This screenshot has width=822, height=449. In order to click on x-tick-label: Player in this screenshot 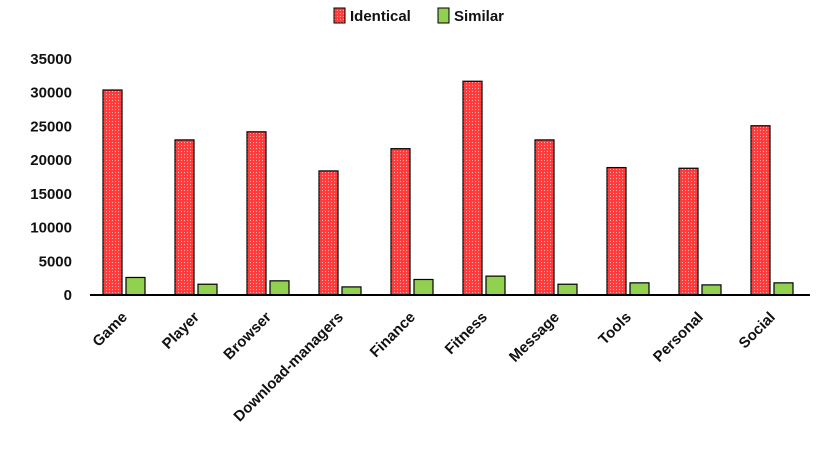, I will do `click(181, 331)`.